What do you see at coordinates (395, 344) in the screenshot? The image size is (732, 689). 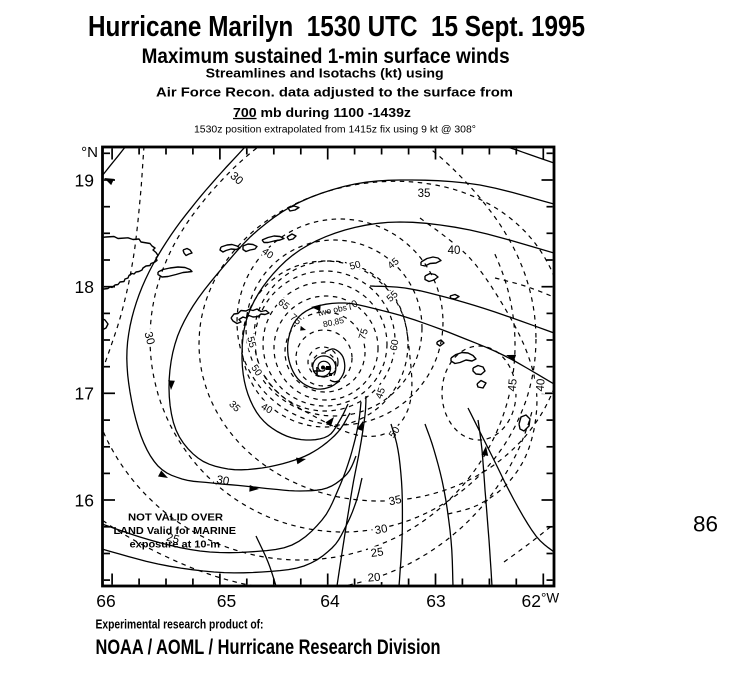 I see `svg-text: 60` at bounding box center [395, 344].